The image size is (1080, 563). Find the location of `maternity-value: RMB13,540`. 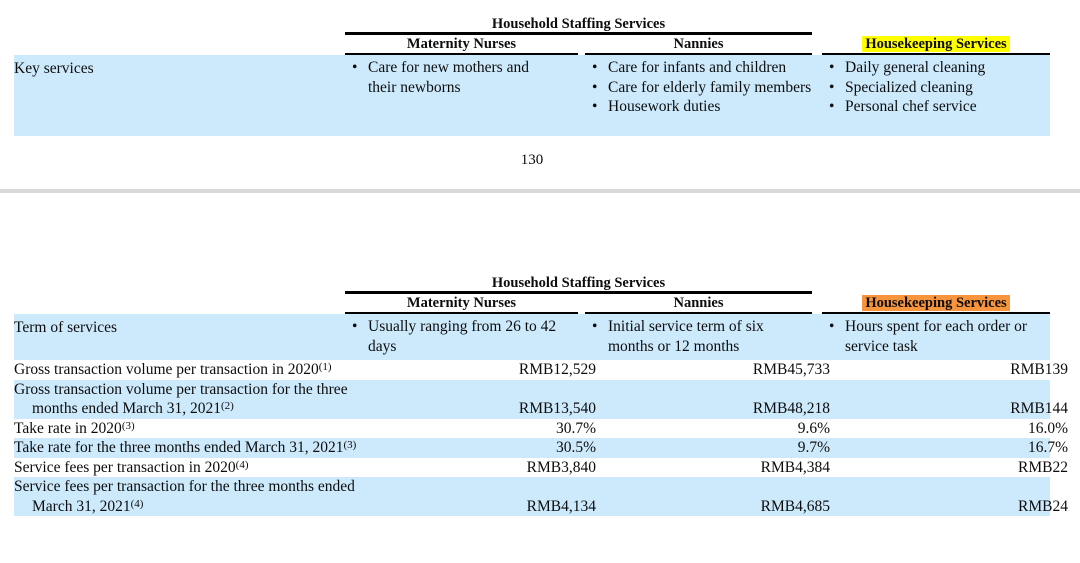

maternity-value: RMB13,540 is located at coordinates (557, 408).